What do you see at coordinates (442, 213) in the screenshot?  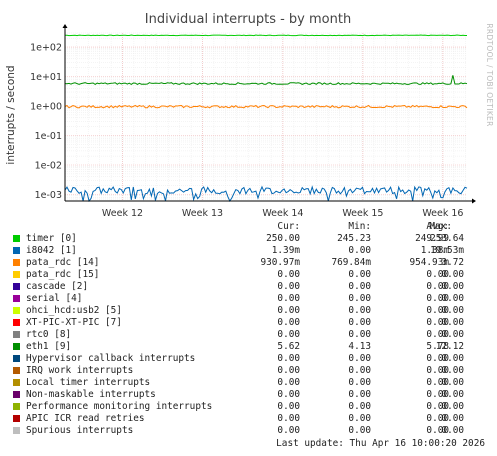 I see `x-tick-label: Week 16` at bounding box center [442, 213].